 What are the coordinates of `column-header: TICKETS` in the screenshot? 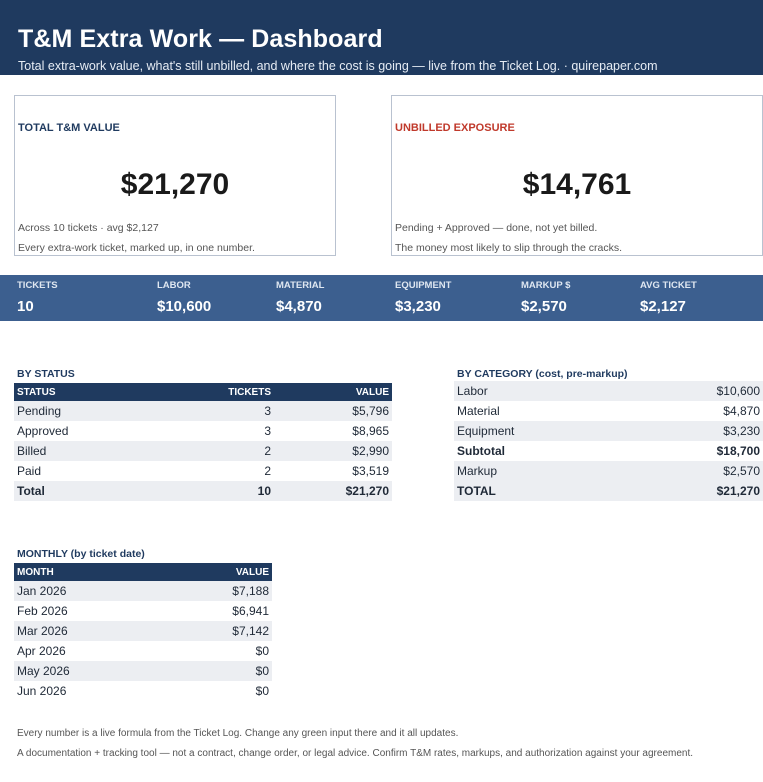 It's located at (229, 392).